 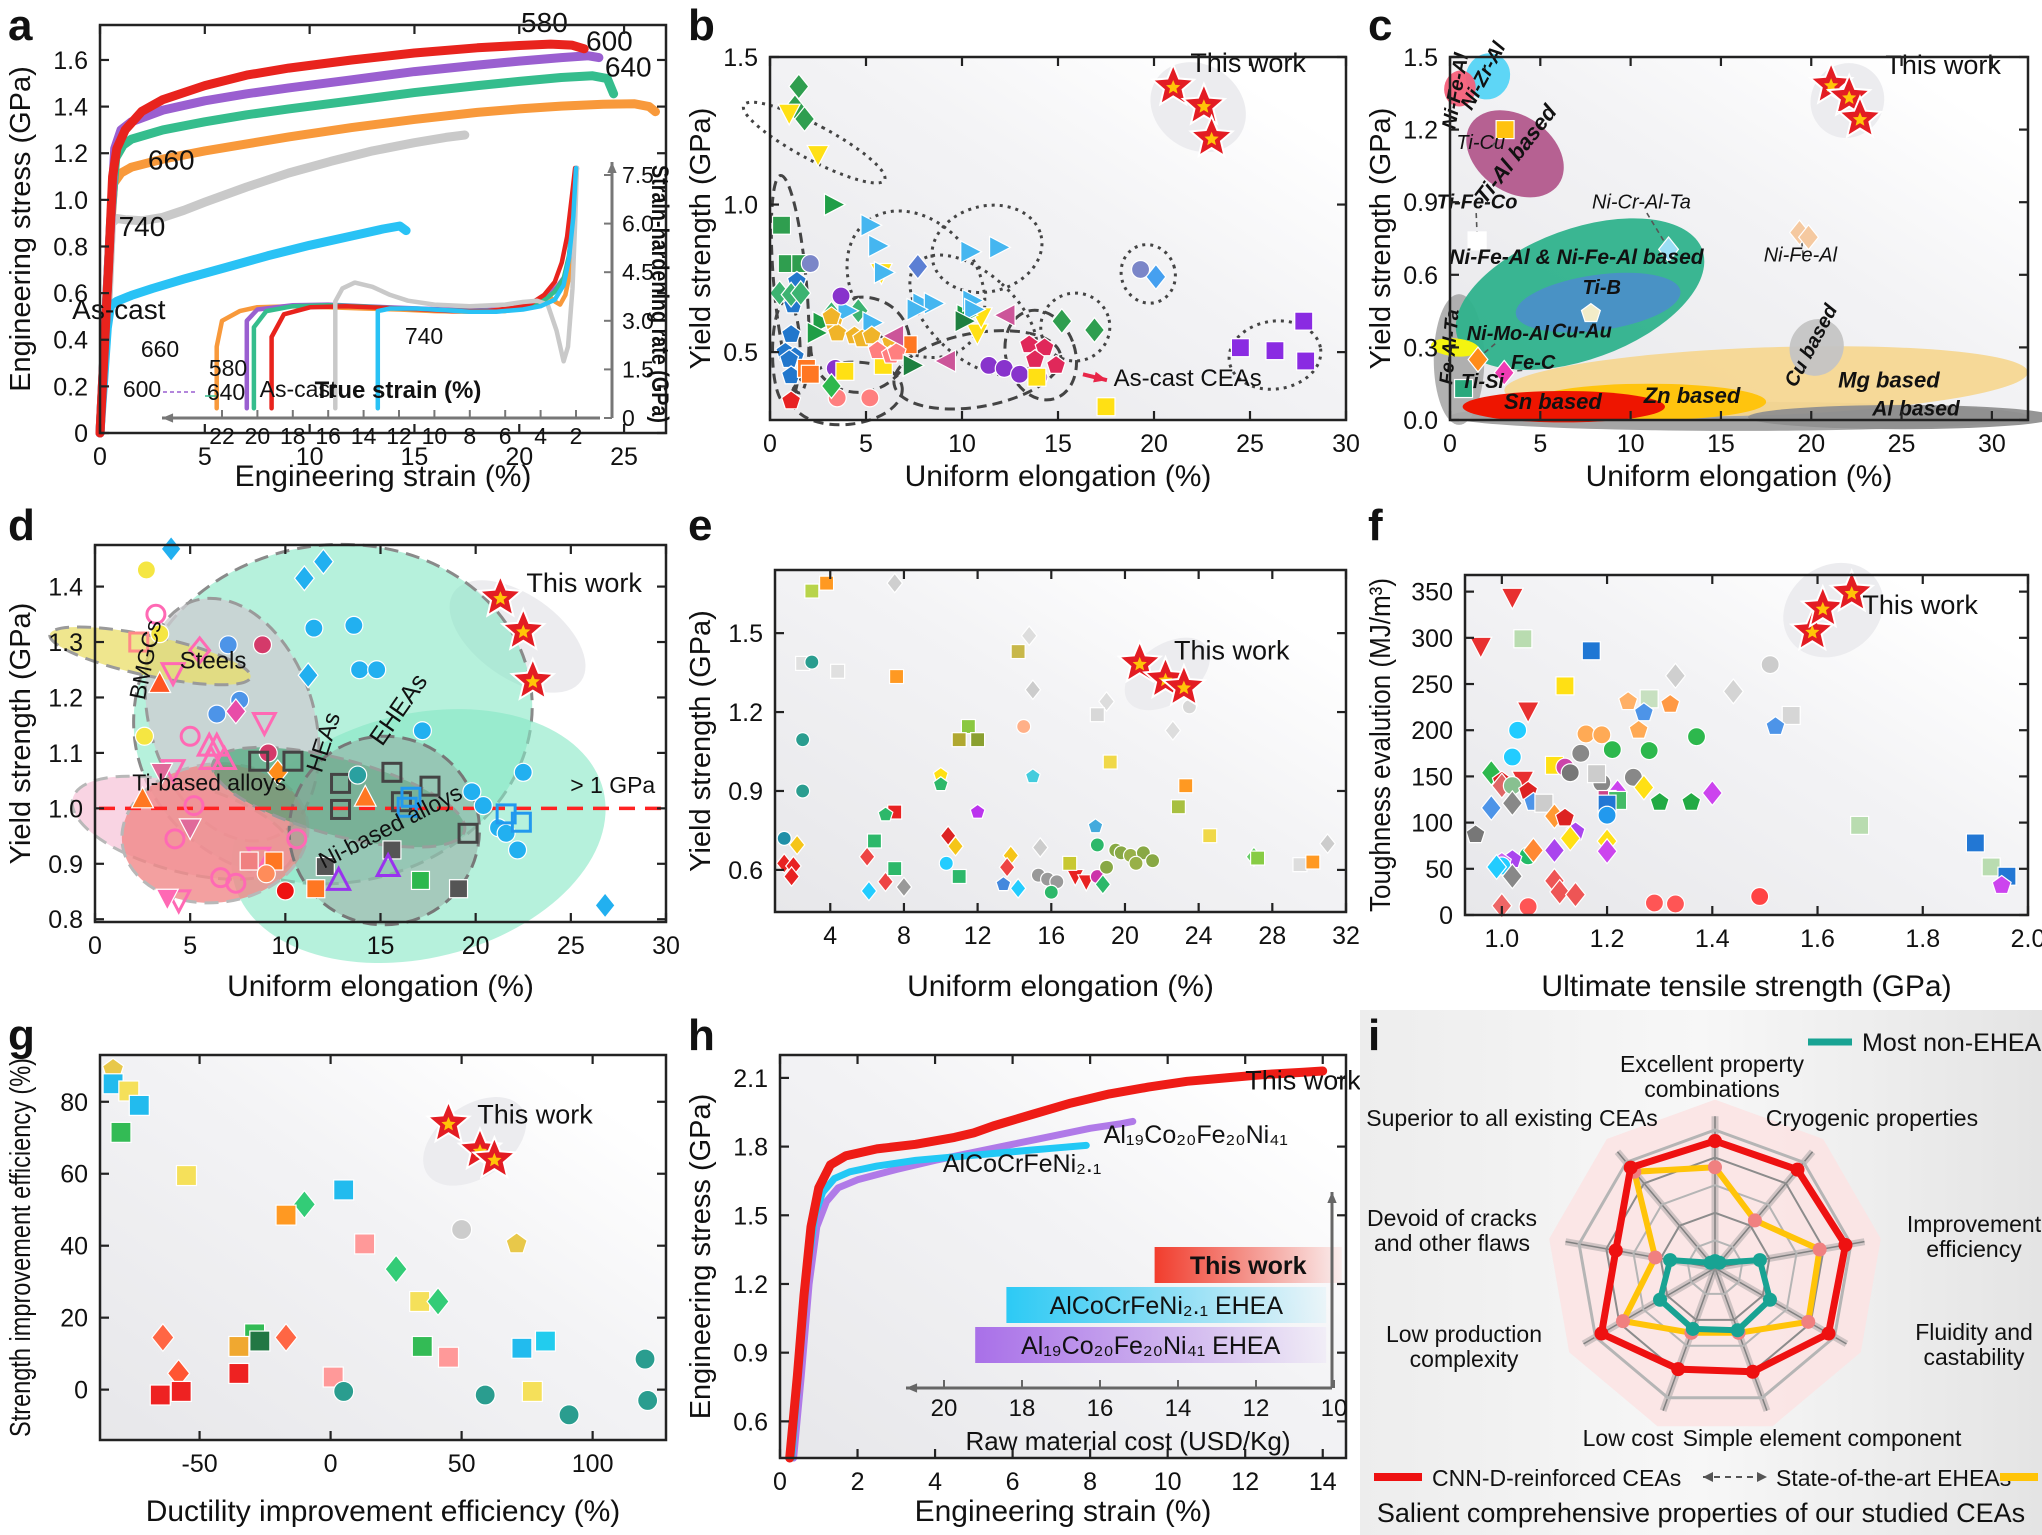 I want to click on annotation: As-cast CEAs, so click(x=1188, y=378).